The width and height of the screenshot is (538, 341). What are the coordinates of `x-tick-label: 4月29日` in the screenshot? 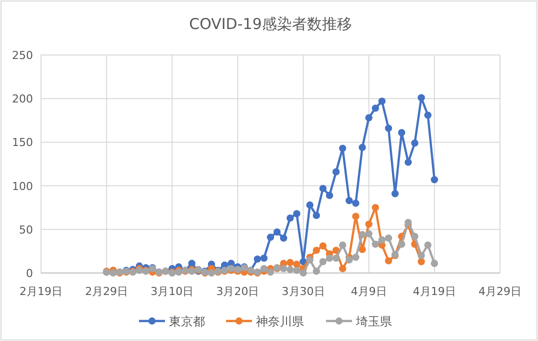 It's located at (500, 291).